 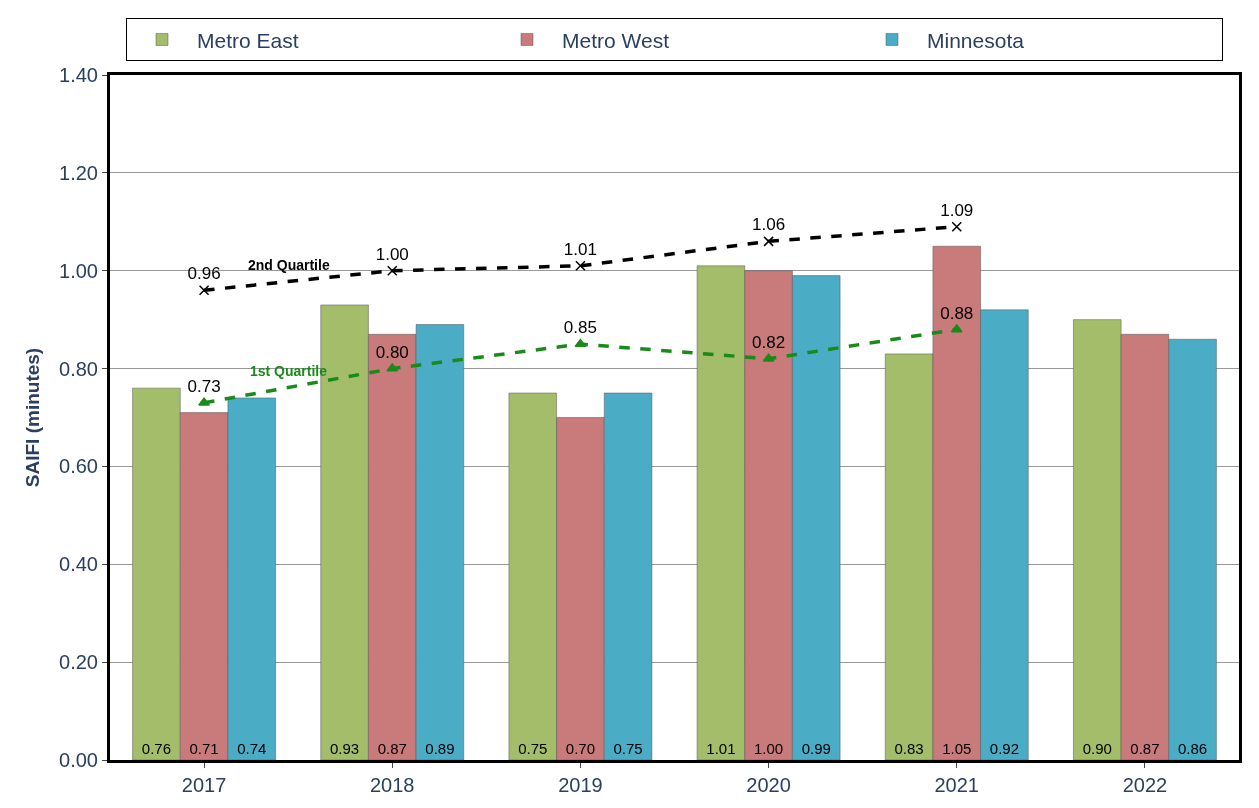 I want to click on data-label: 1.05, so click(x=957, y=748).